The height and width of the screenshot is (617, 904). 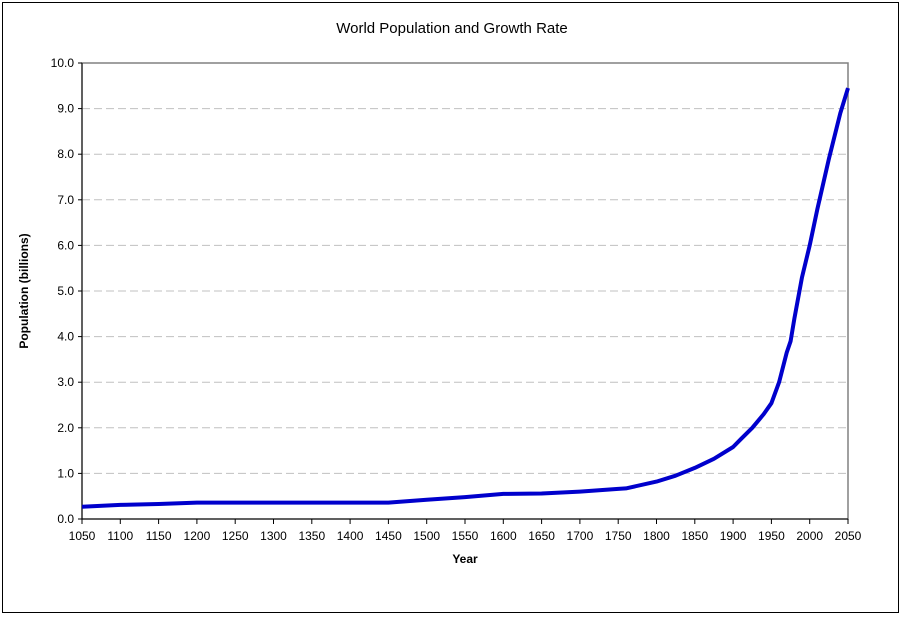 I want to click on y-tick-label: 2.0, so click(x=65, y=428).